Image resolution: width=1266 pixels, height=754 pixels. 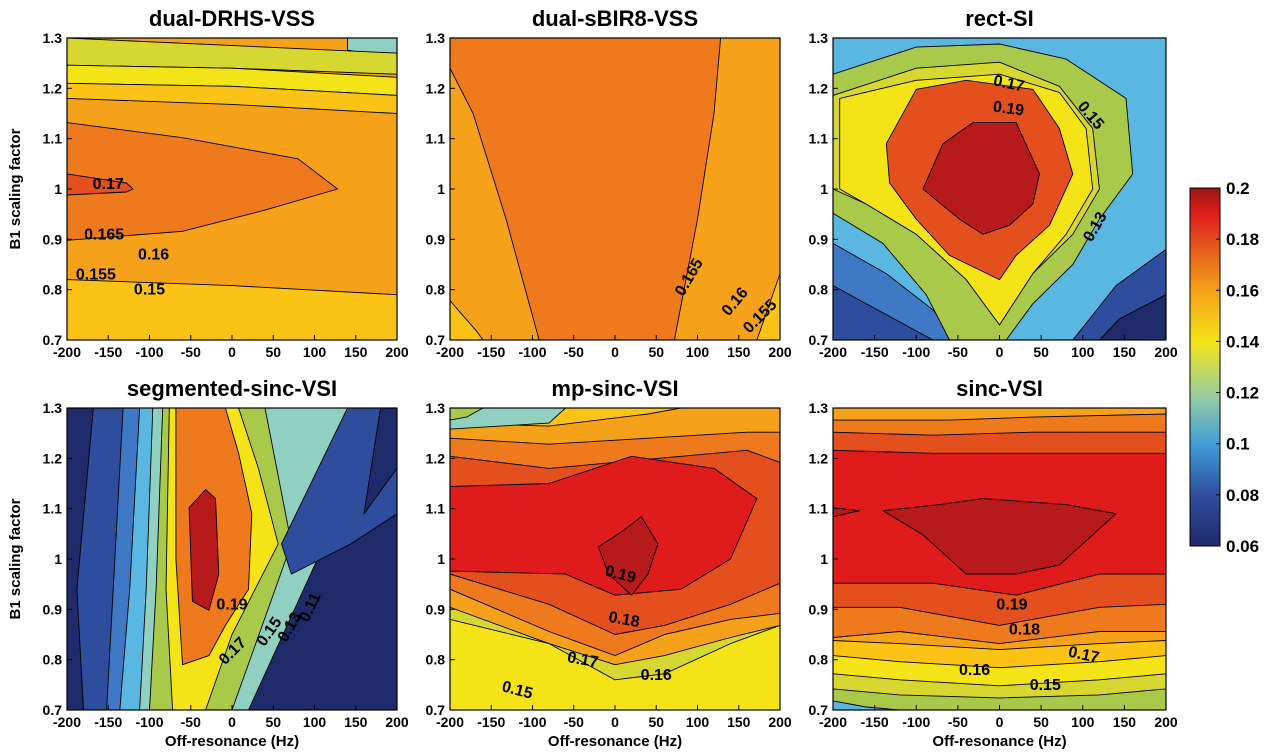 I want to click on contour-label: 0.165, so click(x=104, y=234).